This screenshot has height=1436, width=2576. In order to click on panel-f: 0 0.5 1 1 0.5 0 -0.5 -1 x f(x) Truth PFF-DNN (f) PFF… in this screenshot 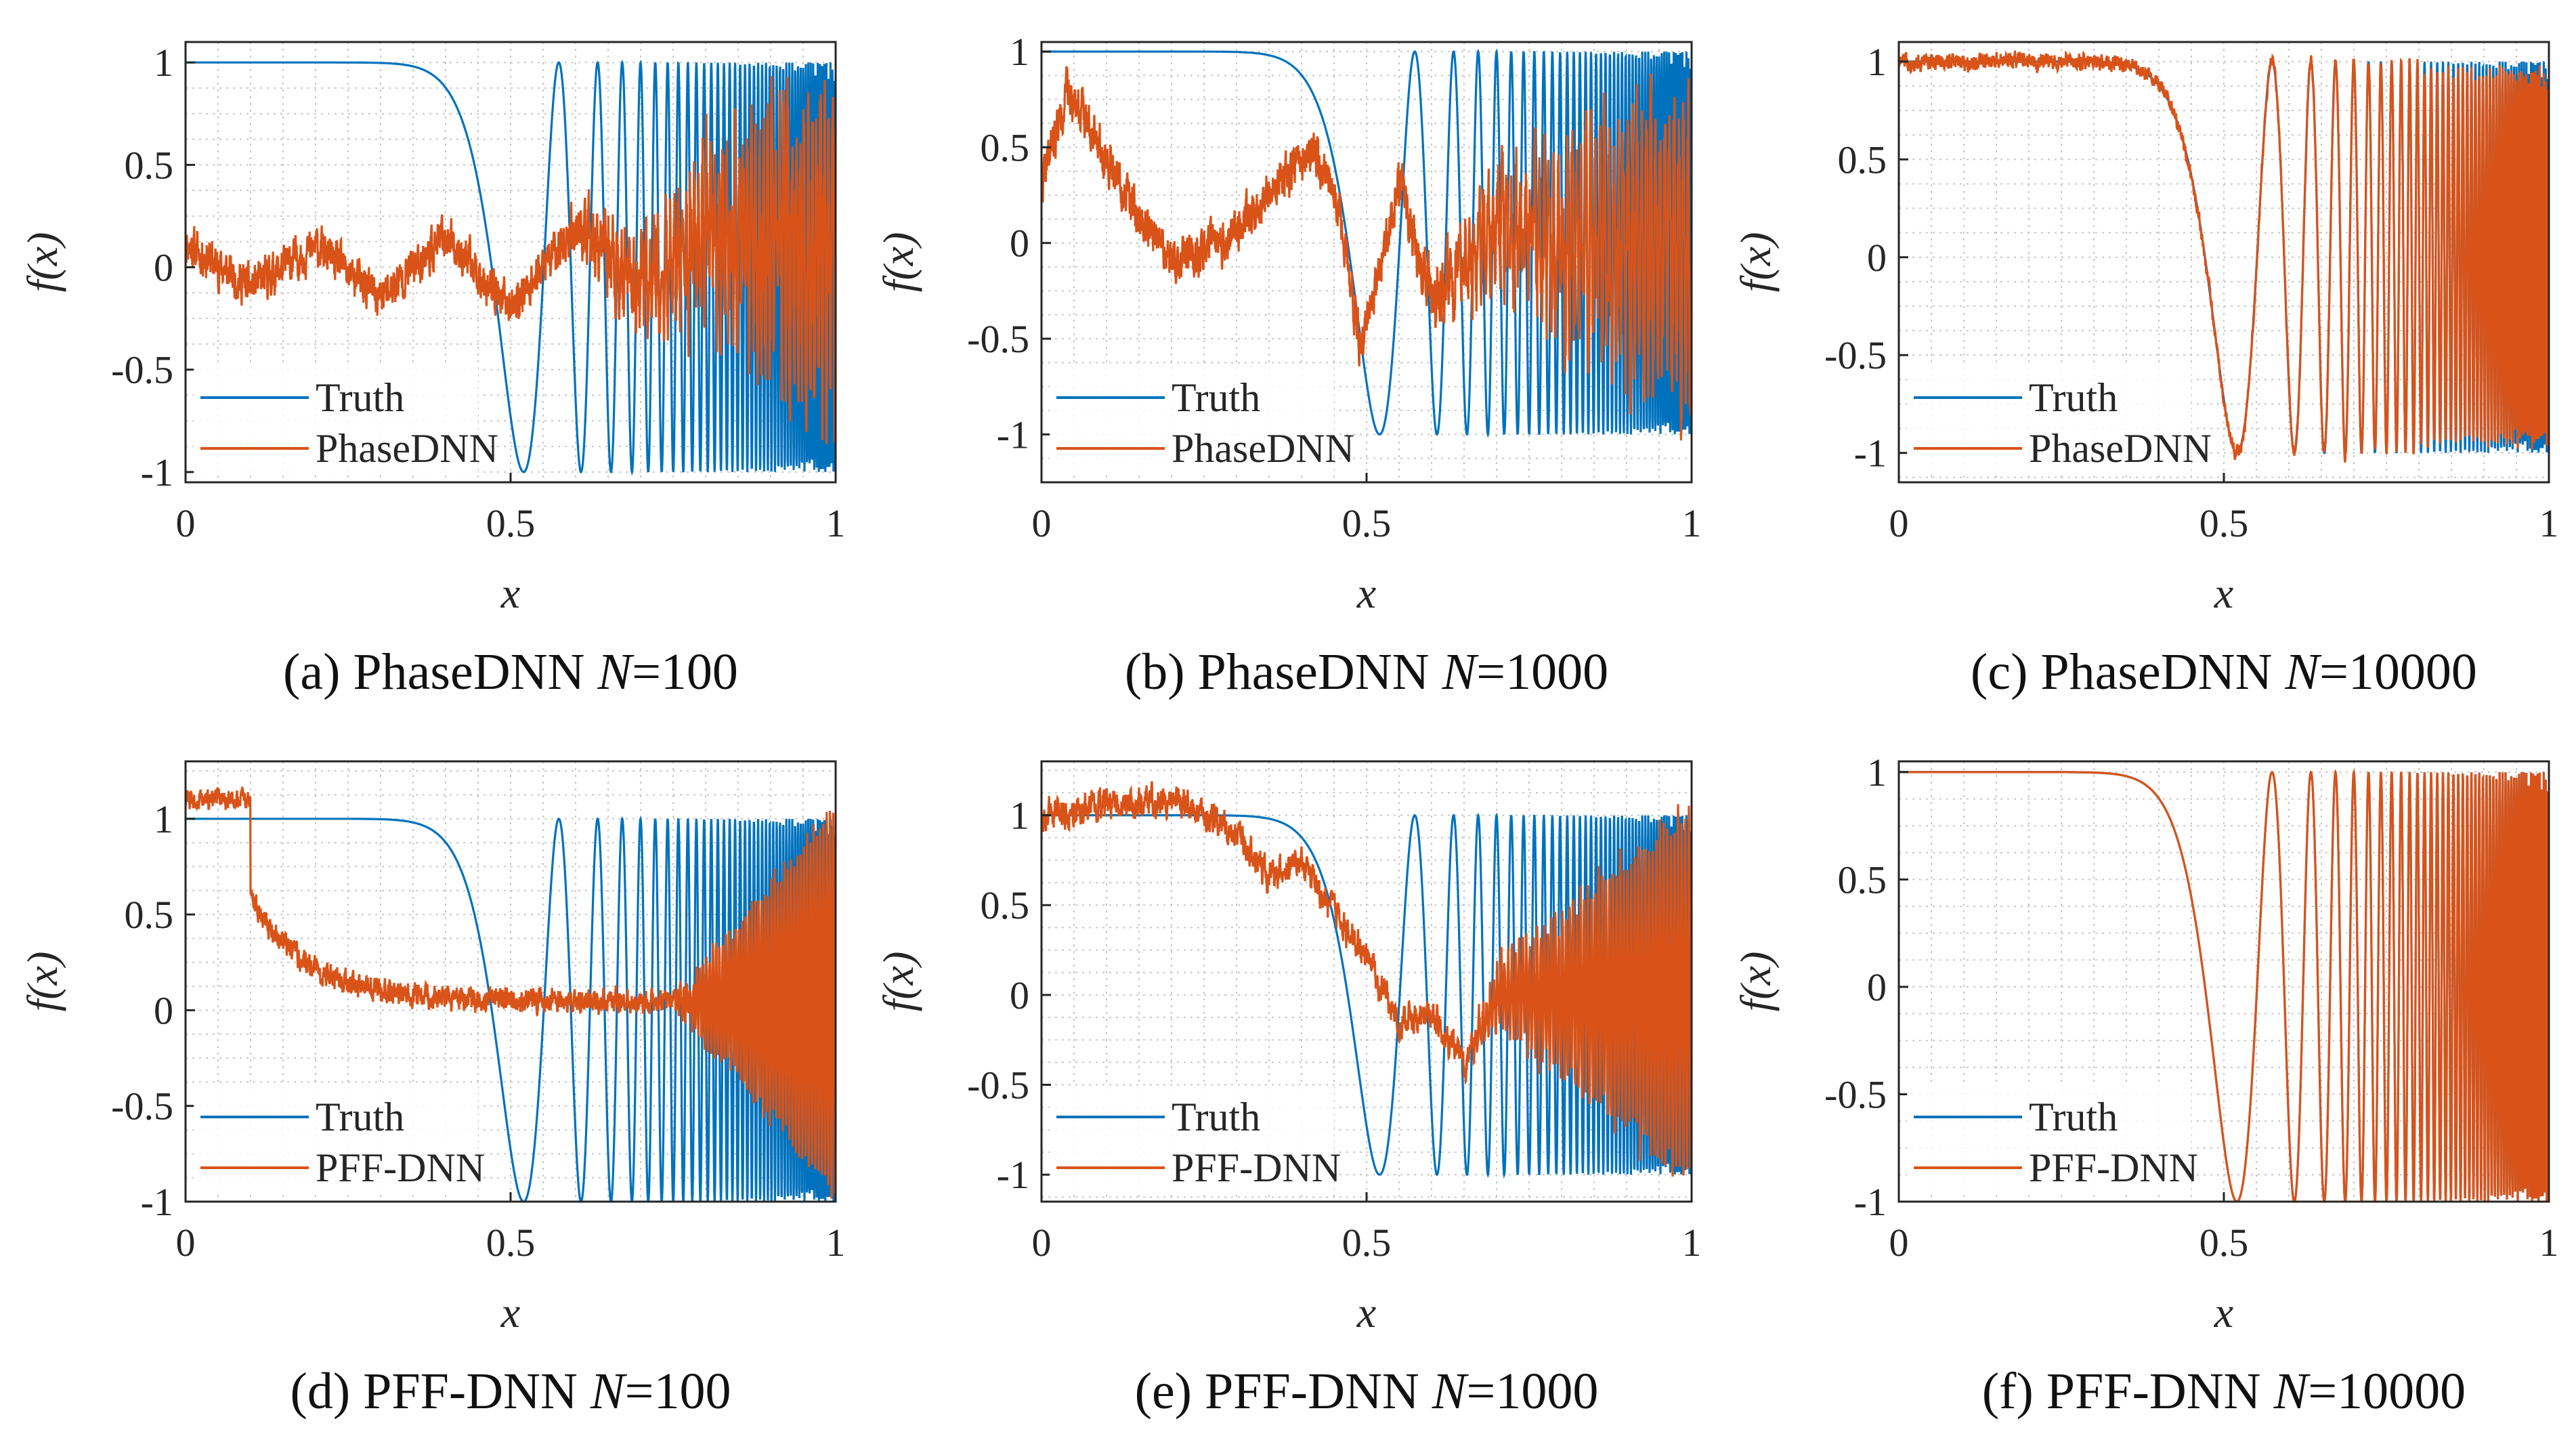, I will do `click(2145, 1085)`.